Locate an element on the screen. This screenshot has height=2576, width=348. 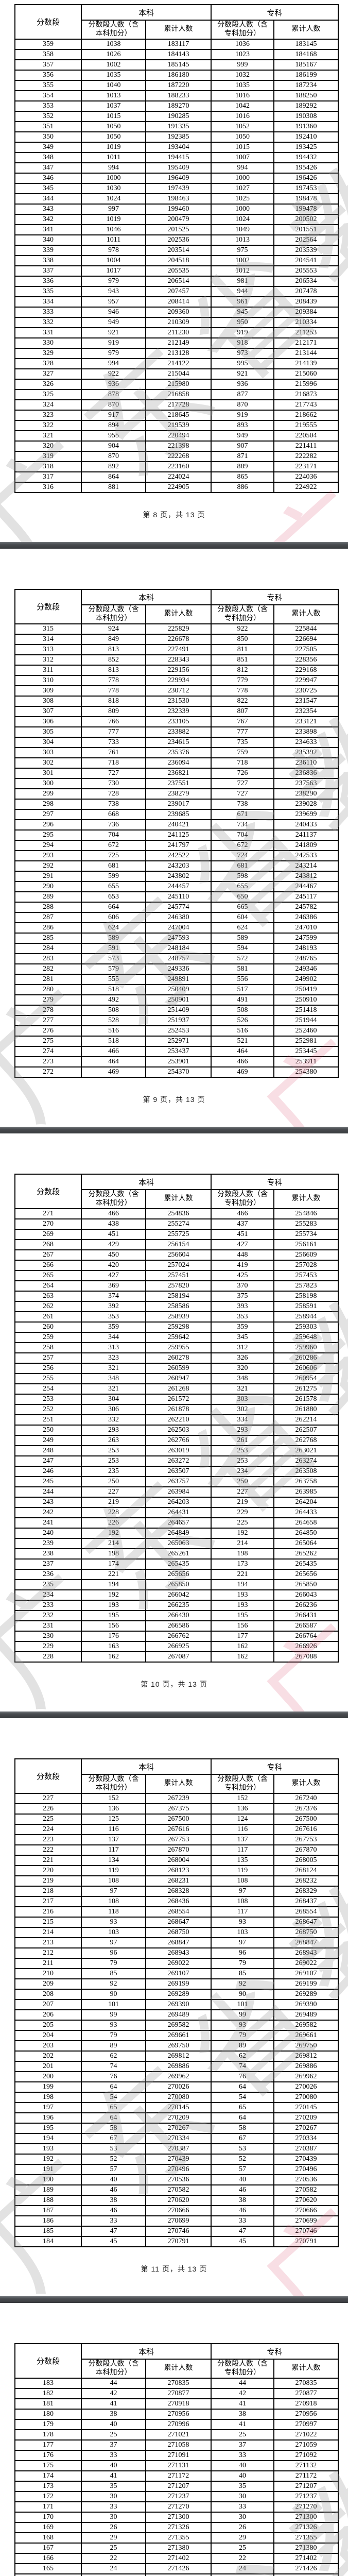
college-count-cell: 334 is located at coordinates (243, 1420).